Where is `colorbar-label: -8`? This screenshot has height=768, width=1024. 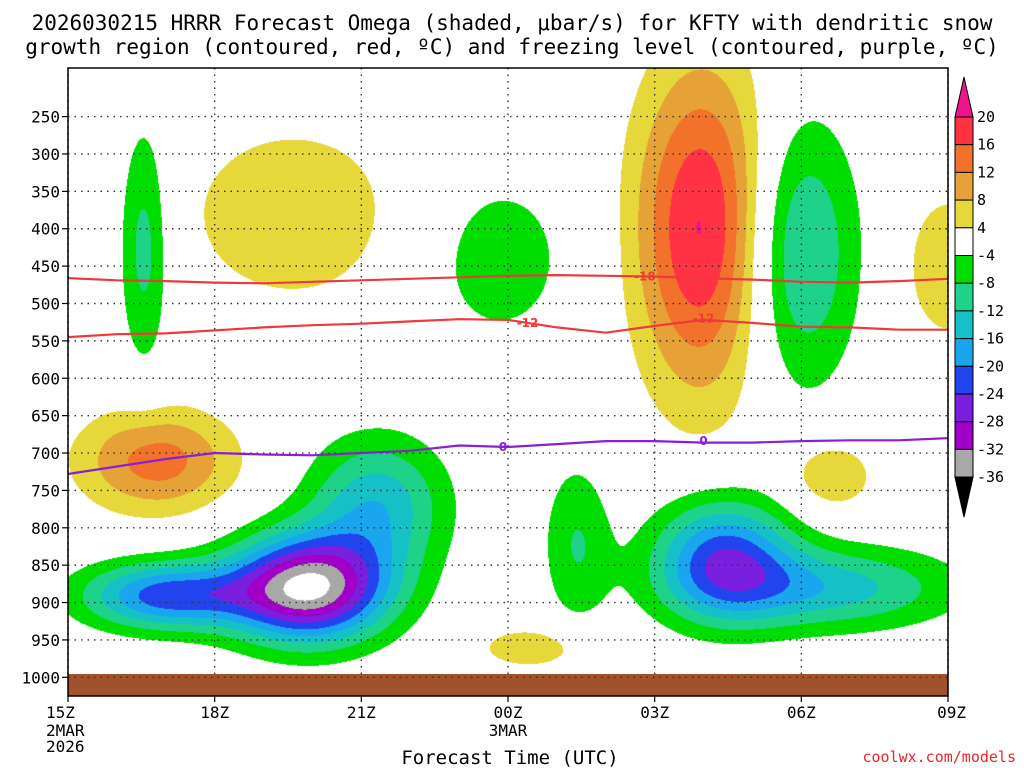 colorbar-label: -8 is located at coordinates (986, 283).